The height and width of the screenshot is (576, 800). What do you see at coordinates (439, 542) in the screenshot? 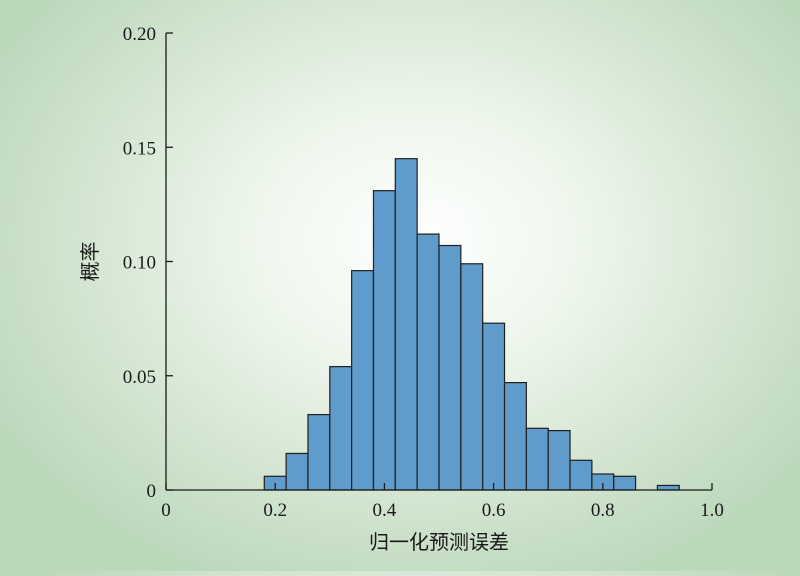
I see `x-axis-label: 归一化预测误差` at bounding box center [439, 542].